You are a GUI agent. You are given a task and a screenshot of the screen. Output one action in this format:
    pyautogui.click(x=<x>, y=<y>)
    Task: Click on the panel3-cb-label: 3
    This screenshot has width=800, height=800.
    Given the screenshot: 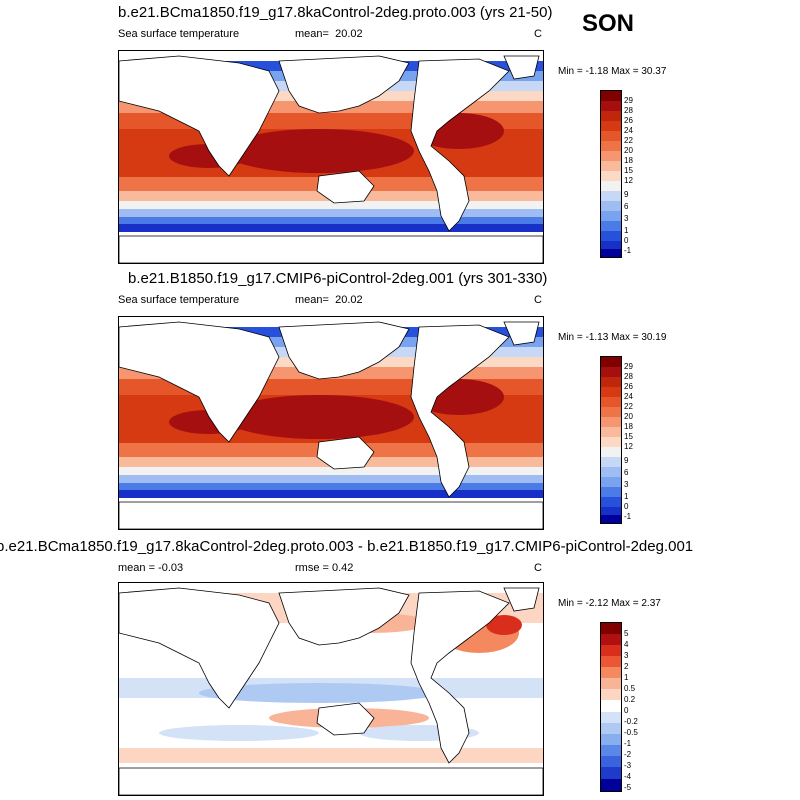 What is the action you would take?
    pyautogui.click(x=626, y=655)
    